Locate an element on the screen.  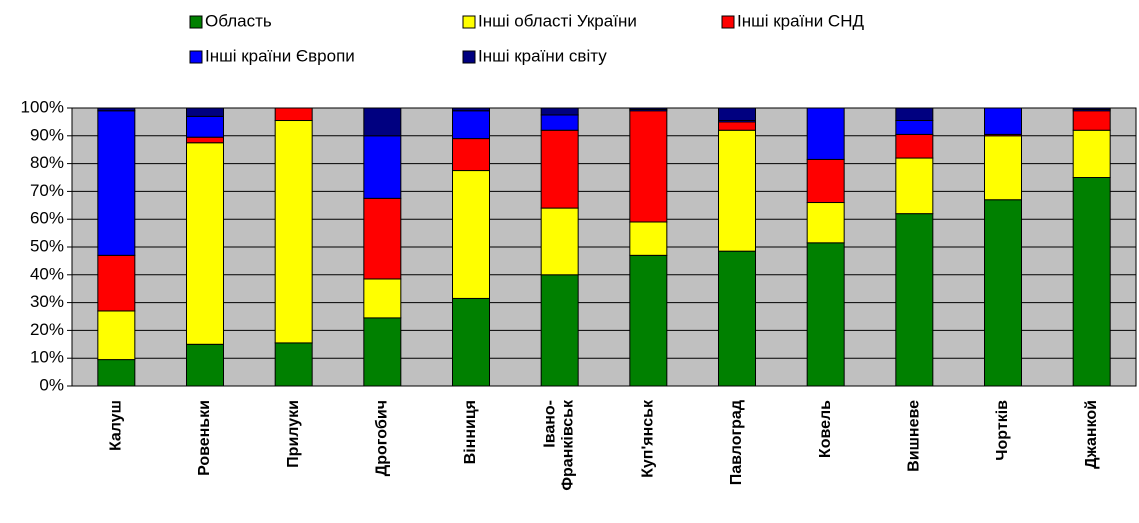
x-tick-label: Чортків is located at coordinates (1002, 430).